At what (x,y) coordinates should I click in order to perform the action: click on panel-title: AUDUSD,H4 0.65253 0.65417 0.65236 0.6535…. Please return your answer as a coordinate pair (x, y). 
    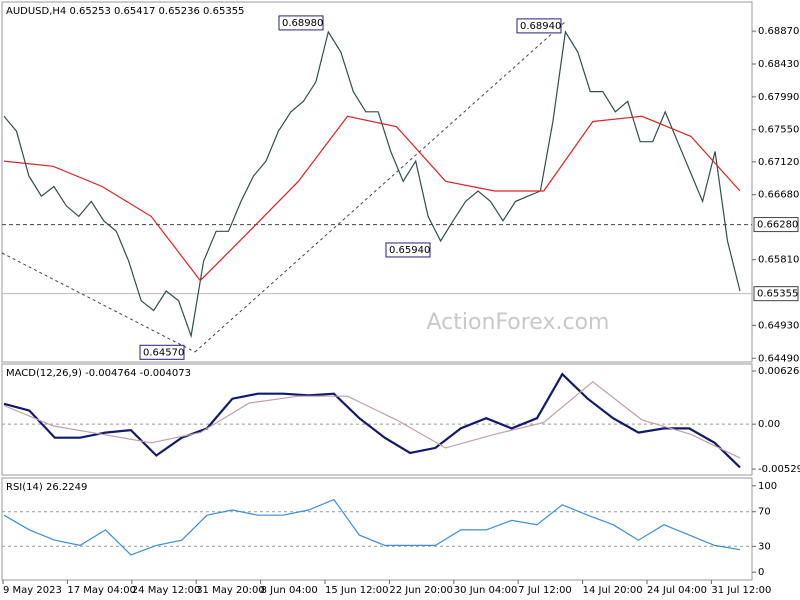
    Looking at the image, I should click on (125, 11).